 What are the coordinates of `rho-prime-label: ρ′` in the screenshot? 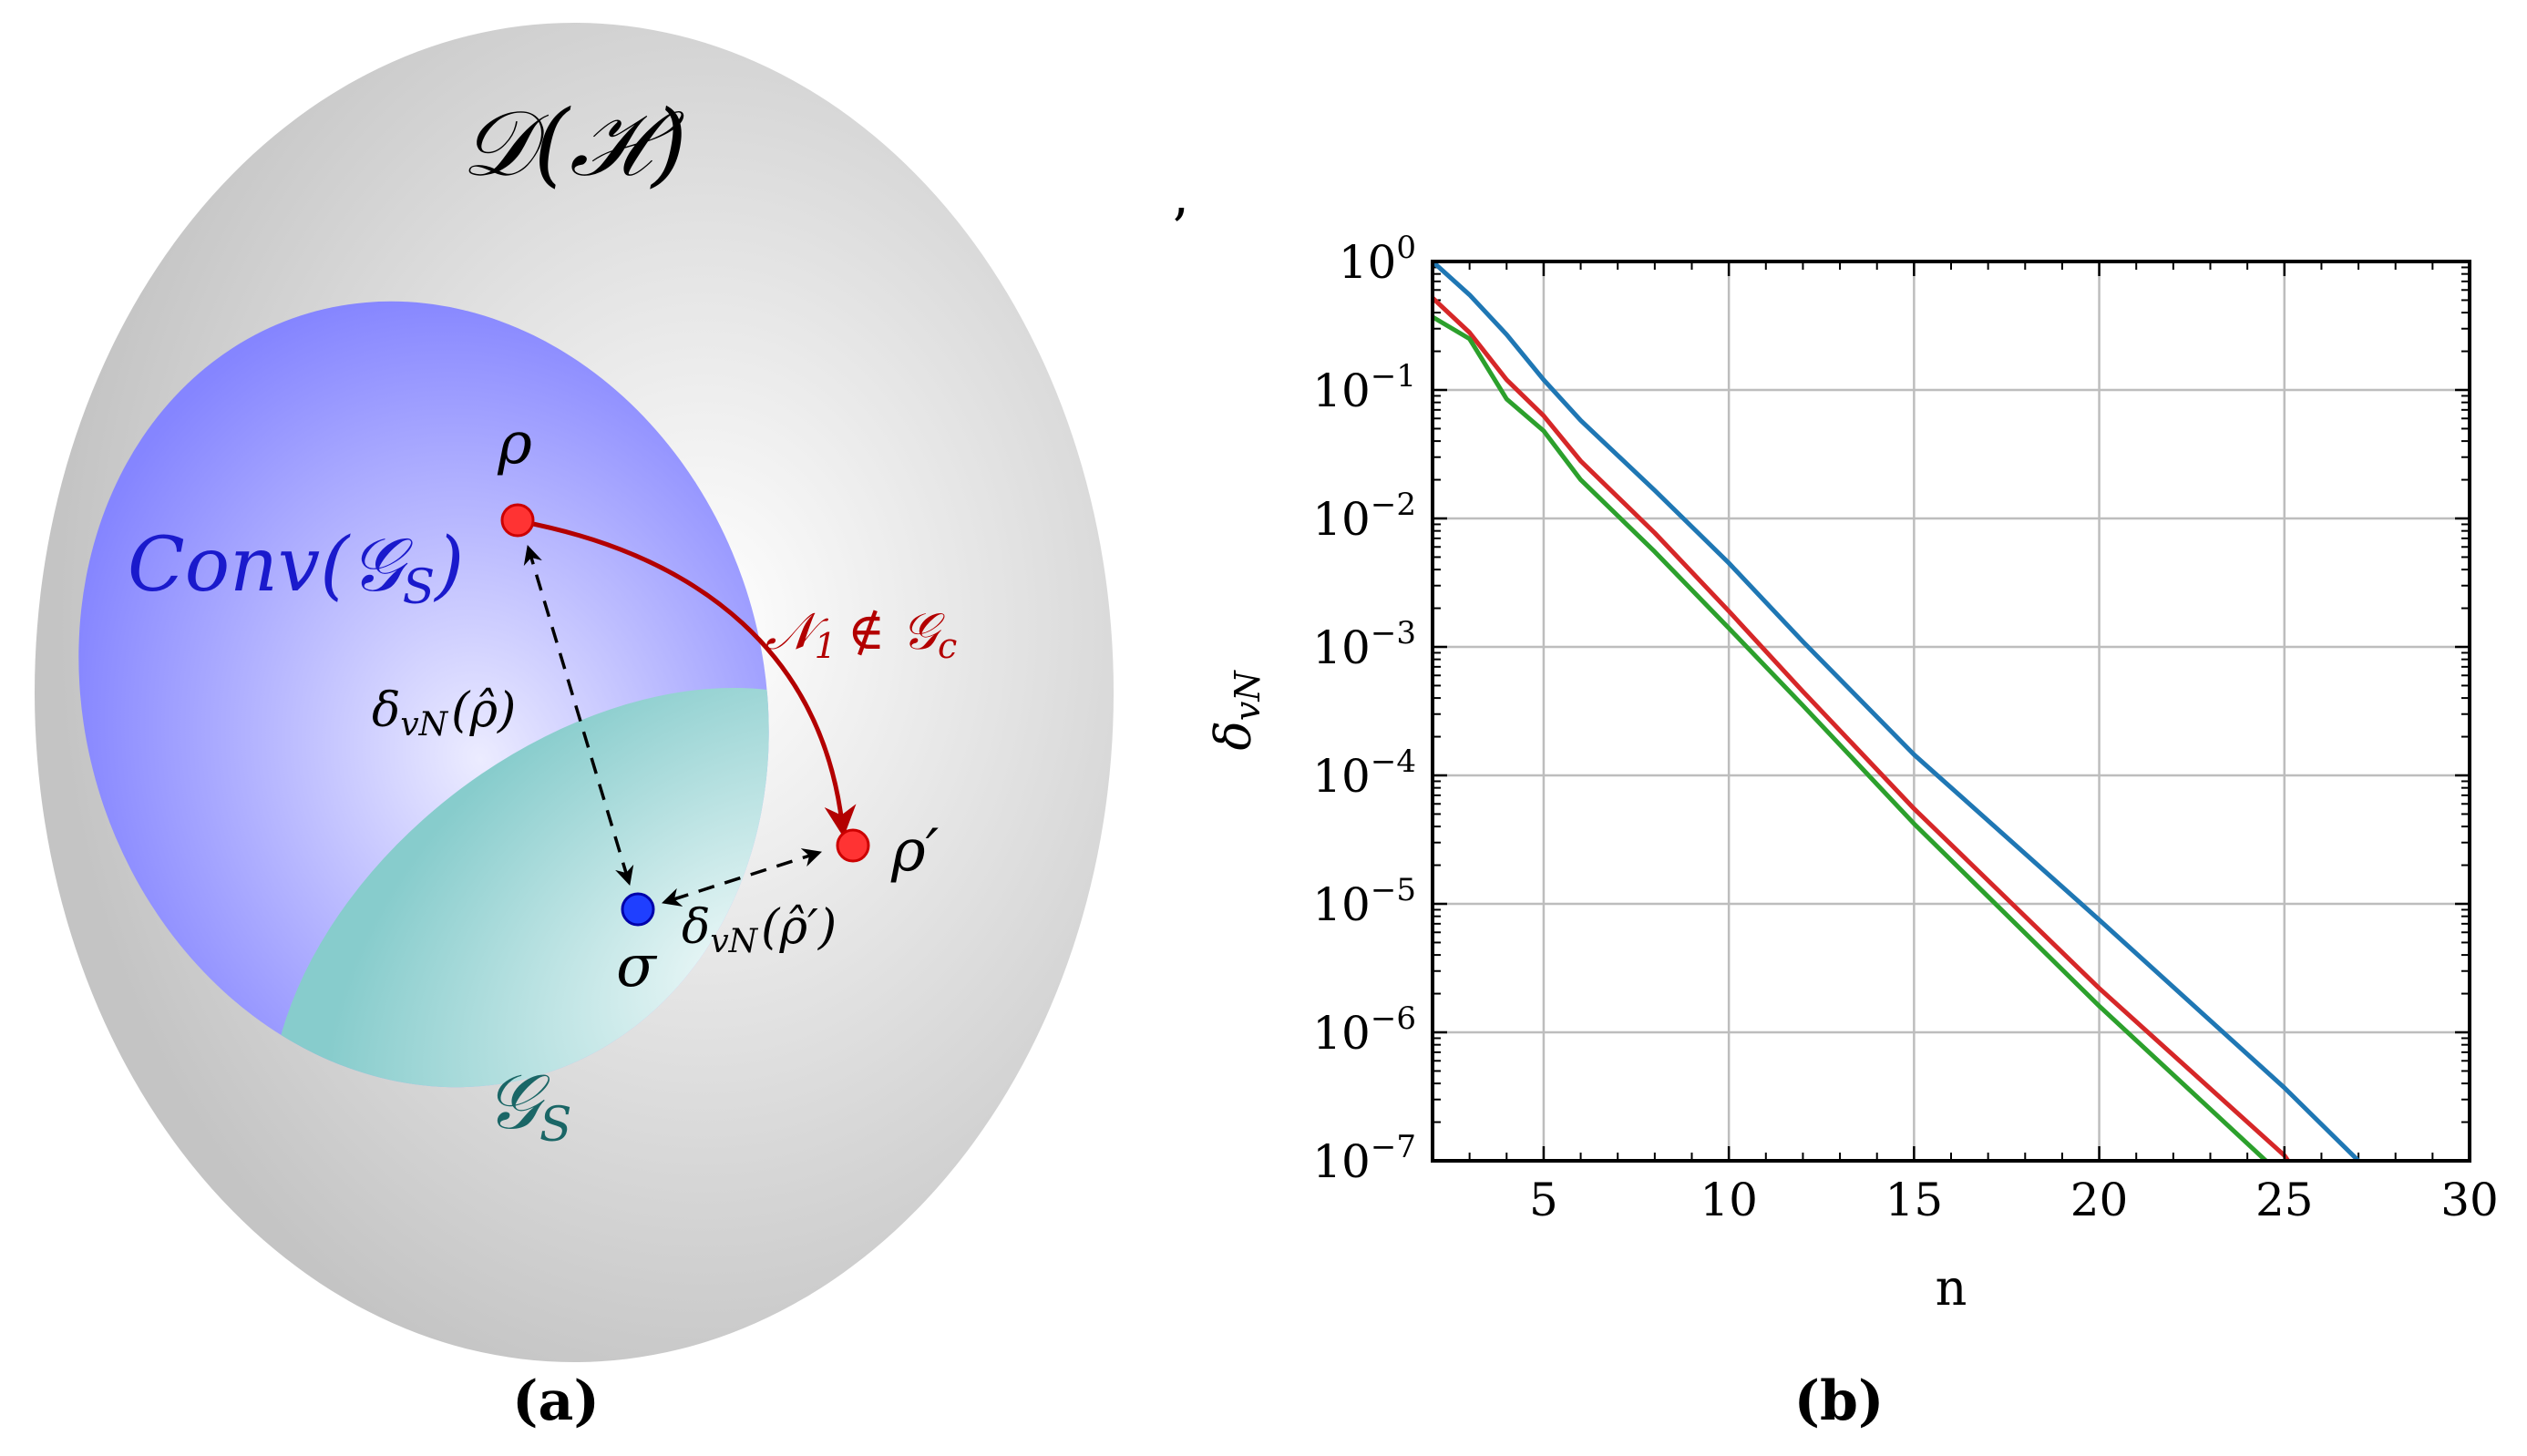 It's located at (915, 851).